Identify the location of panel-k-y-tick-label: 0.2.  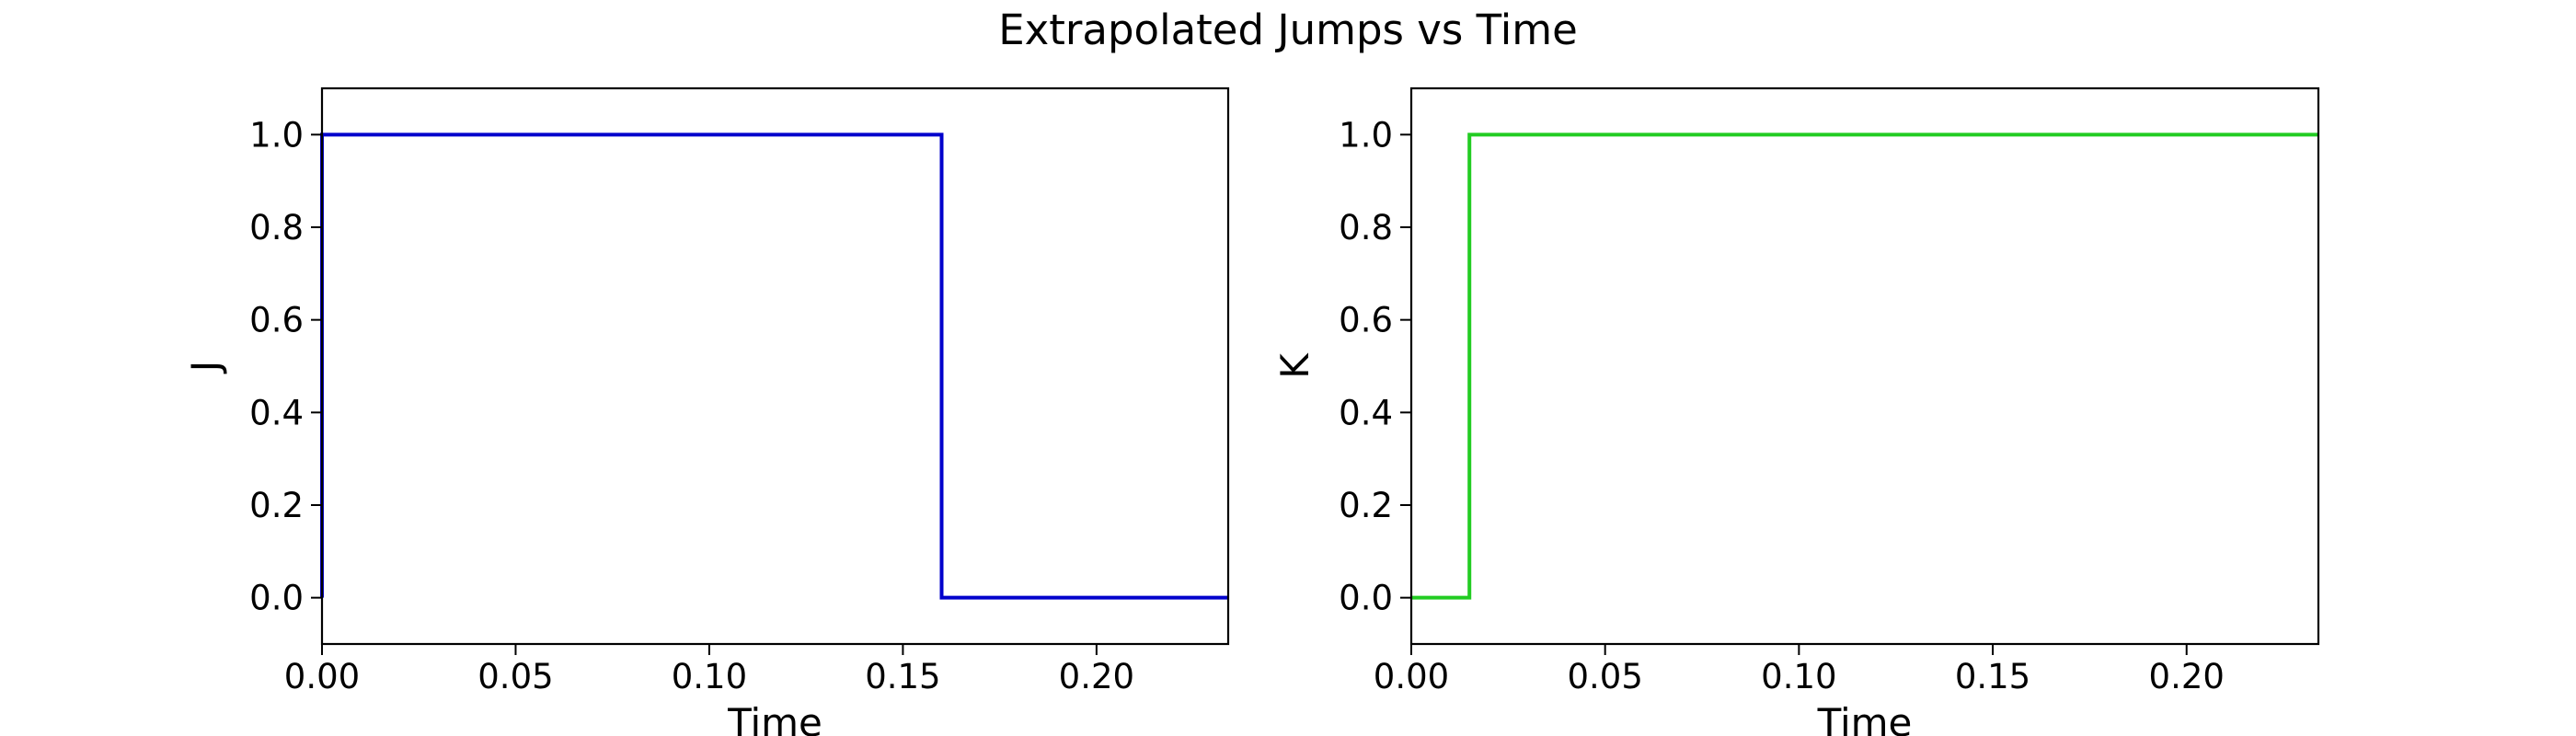
(1366, 505).